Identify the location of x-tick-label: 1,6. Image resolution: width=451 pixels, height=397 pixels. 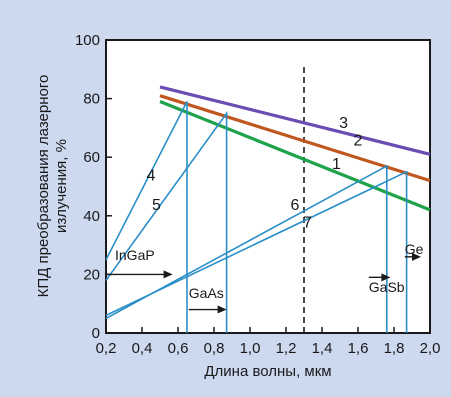
(358, 348).